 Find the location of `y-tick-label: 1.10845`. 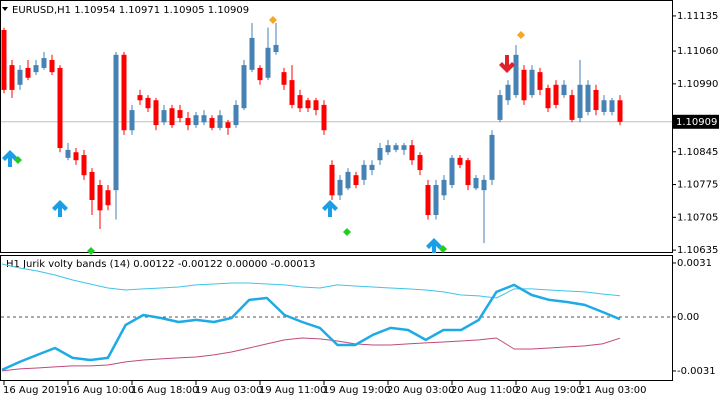

y-tick-label: 1.10845 is located at coordinates (697, 152).